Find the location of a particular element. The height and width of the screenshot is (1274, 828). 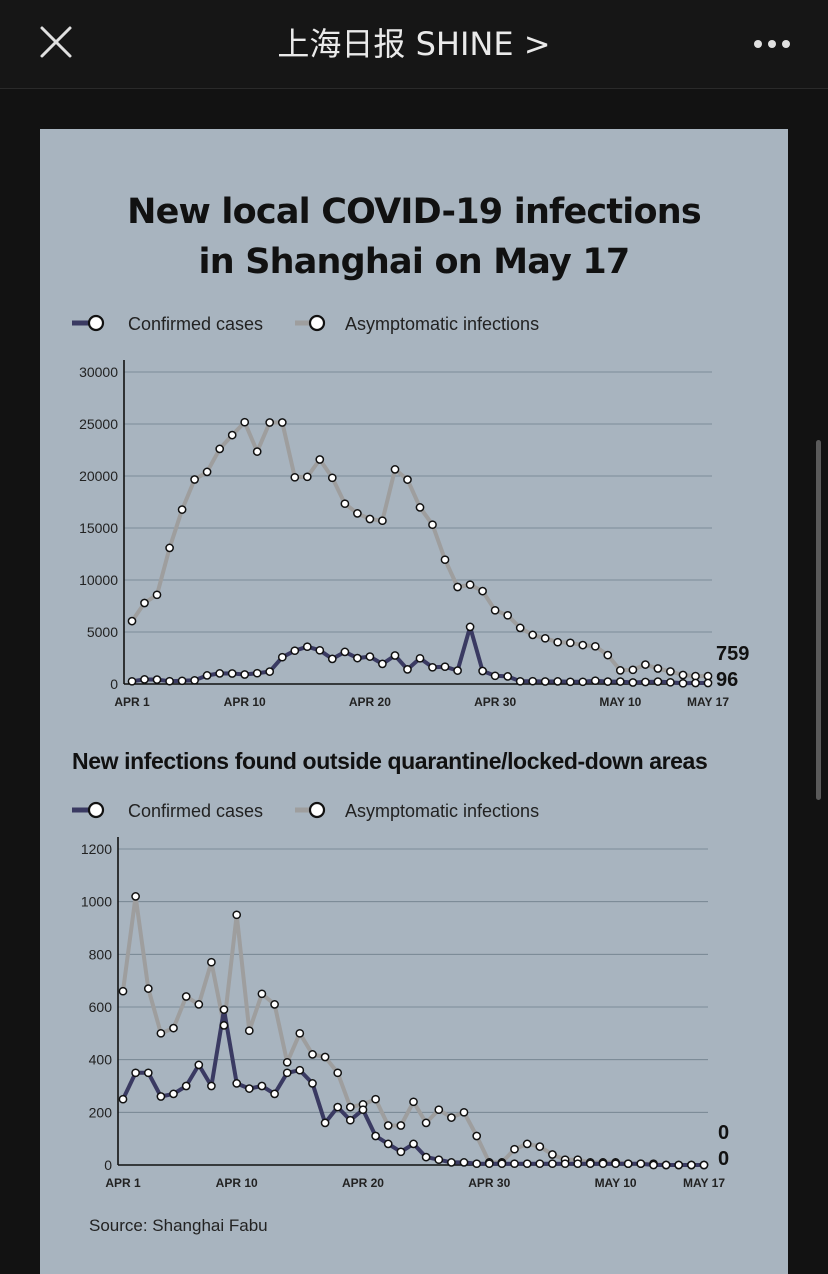

end-label-asymptomatic: 759 is located at coordinates (732, 654).